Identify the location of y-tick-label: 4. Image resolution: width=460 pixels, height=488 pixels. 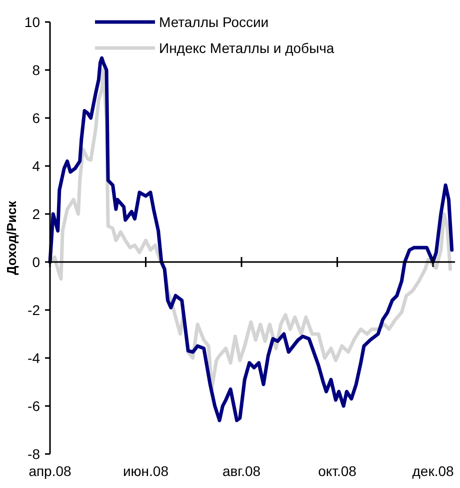
(36, 166).